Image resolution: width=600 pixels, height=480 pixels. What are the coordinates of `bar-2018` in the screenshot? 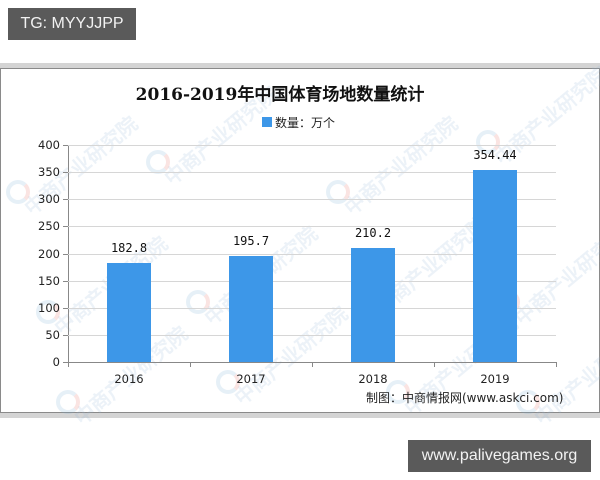 It's located at (373, 305).